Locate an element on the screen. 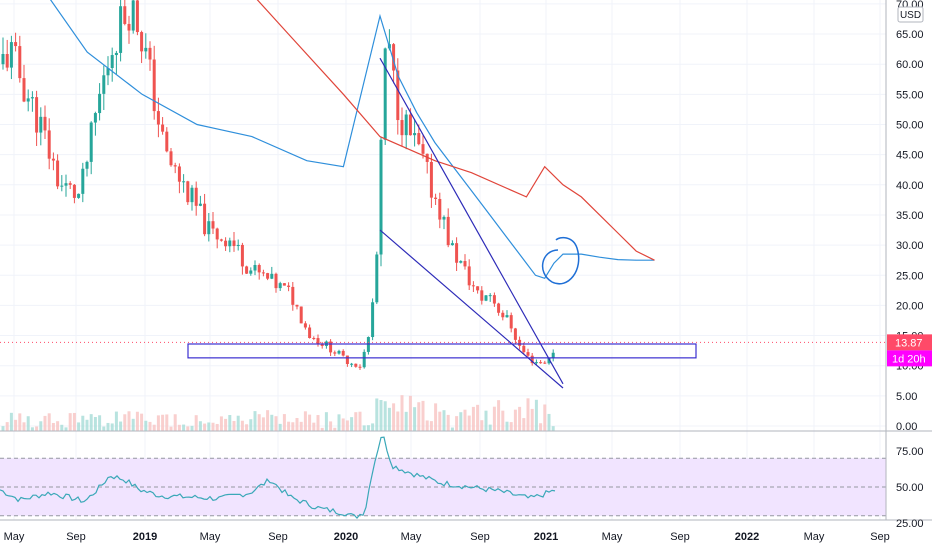 This screenshot has height=550, width=932. time-tick-label: 2020 is located at coordinates (346, 537).